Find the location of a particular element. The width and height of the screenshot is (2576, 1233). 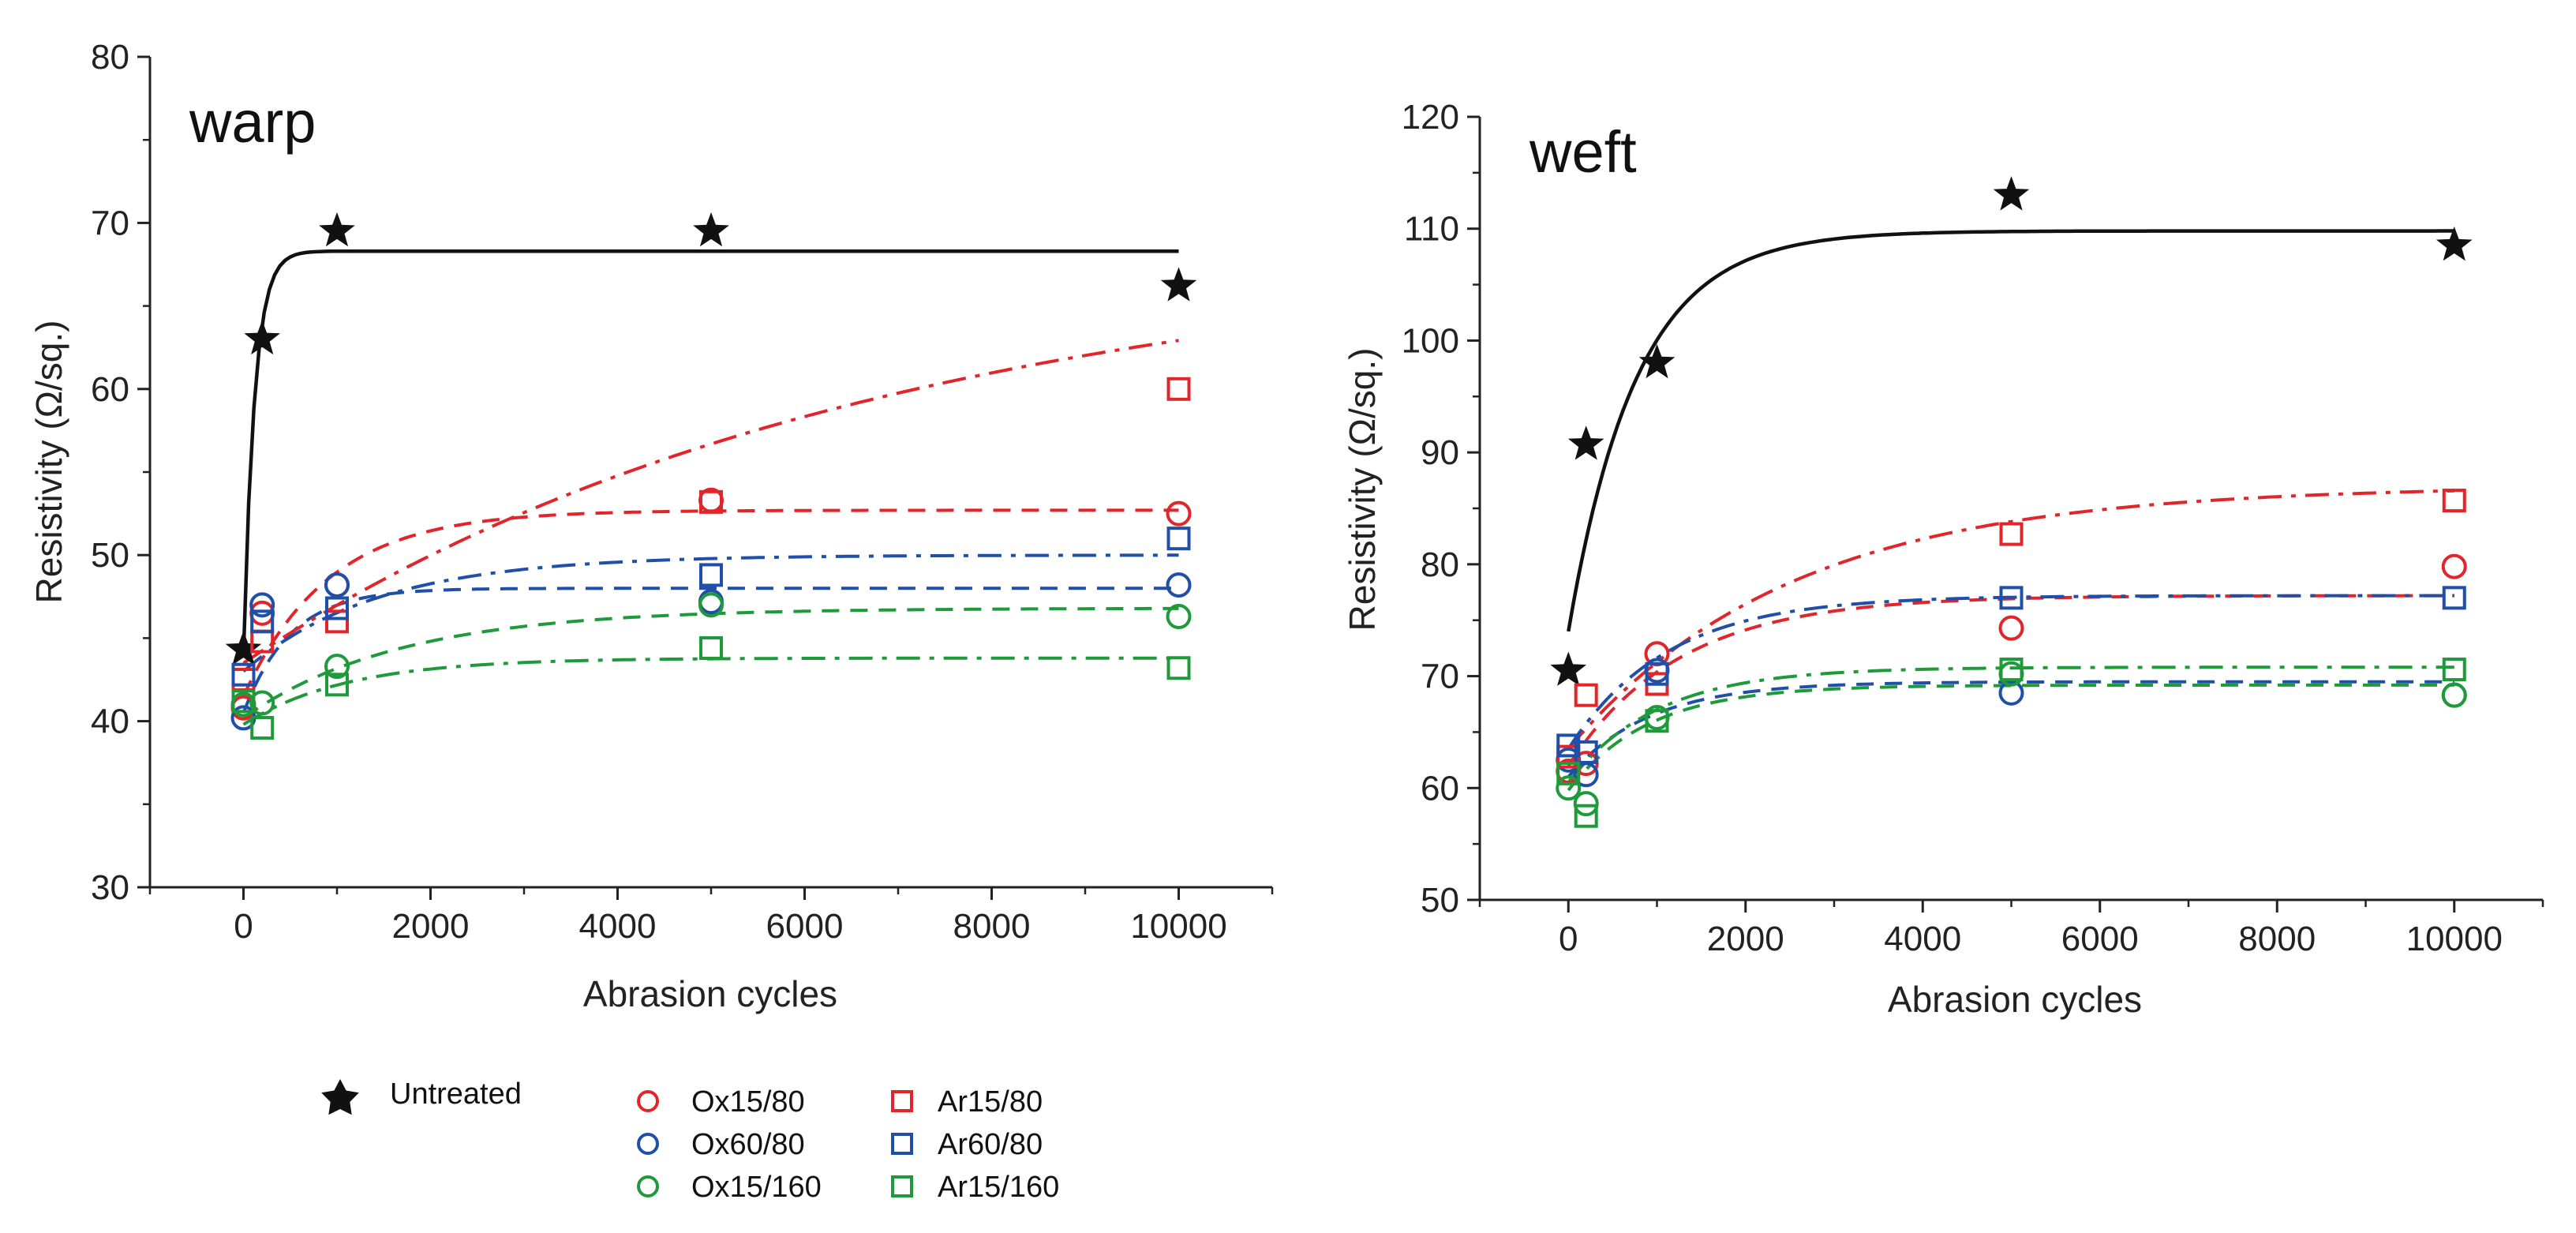

legend-label-ox15-80: Ox15/80 is located at coordinates (748, 1102).